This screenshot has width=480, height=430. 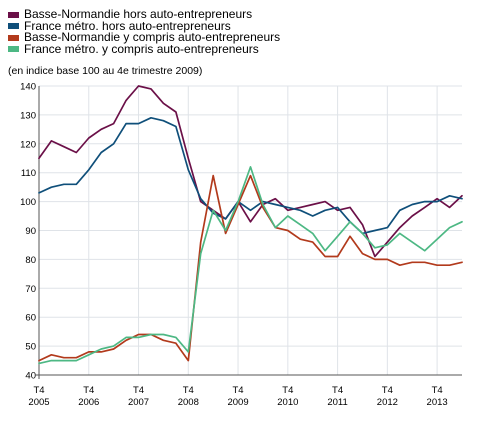 I want to click on y-tick-label: 100, so click(x=28, y=202).